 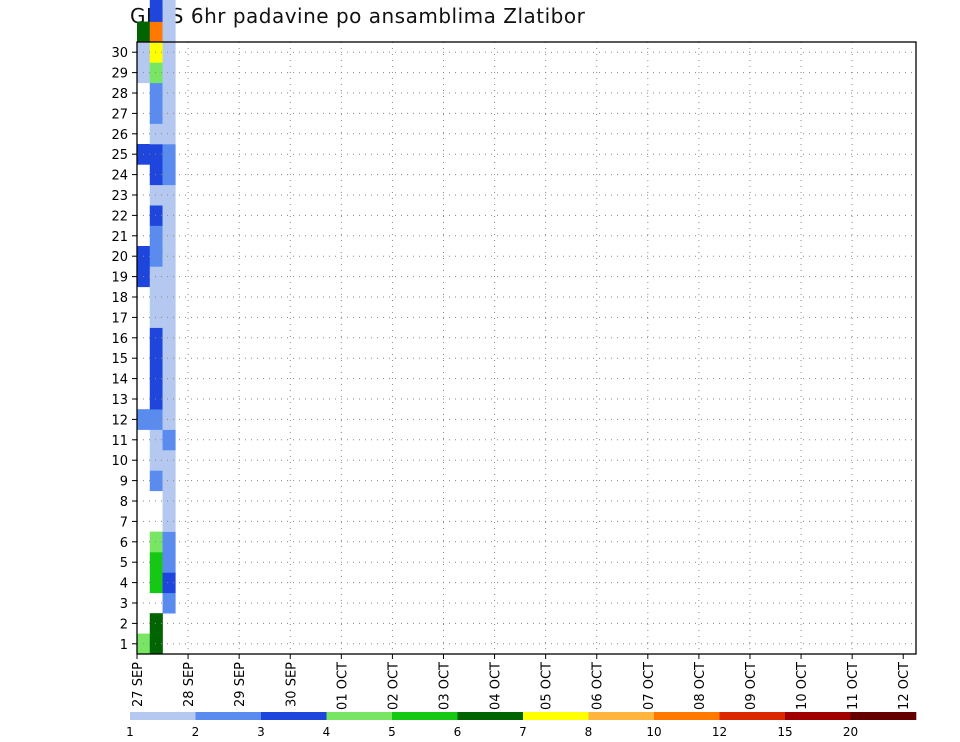 I want to click on colorbar-label: 3, so click(x=261, y=732).